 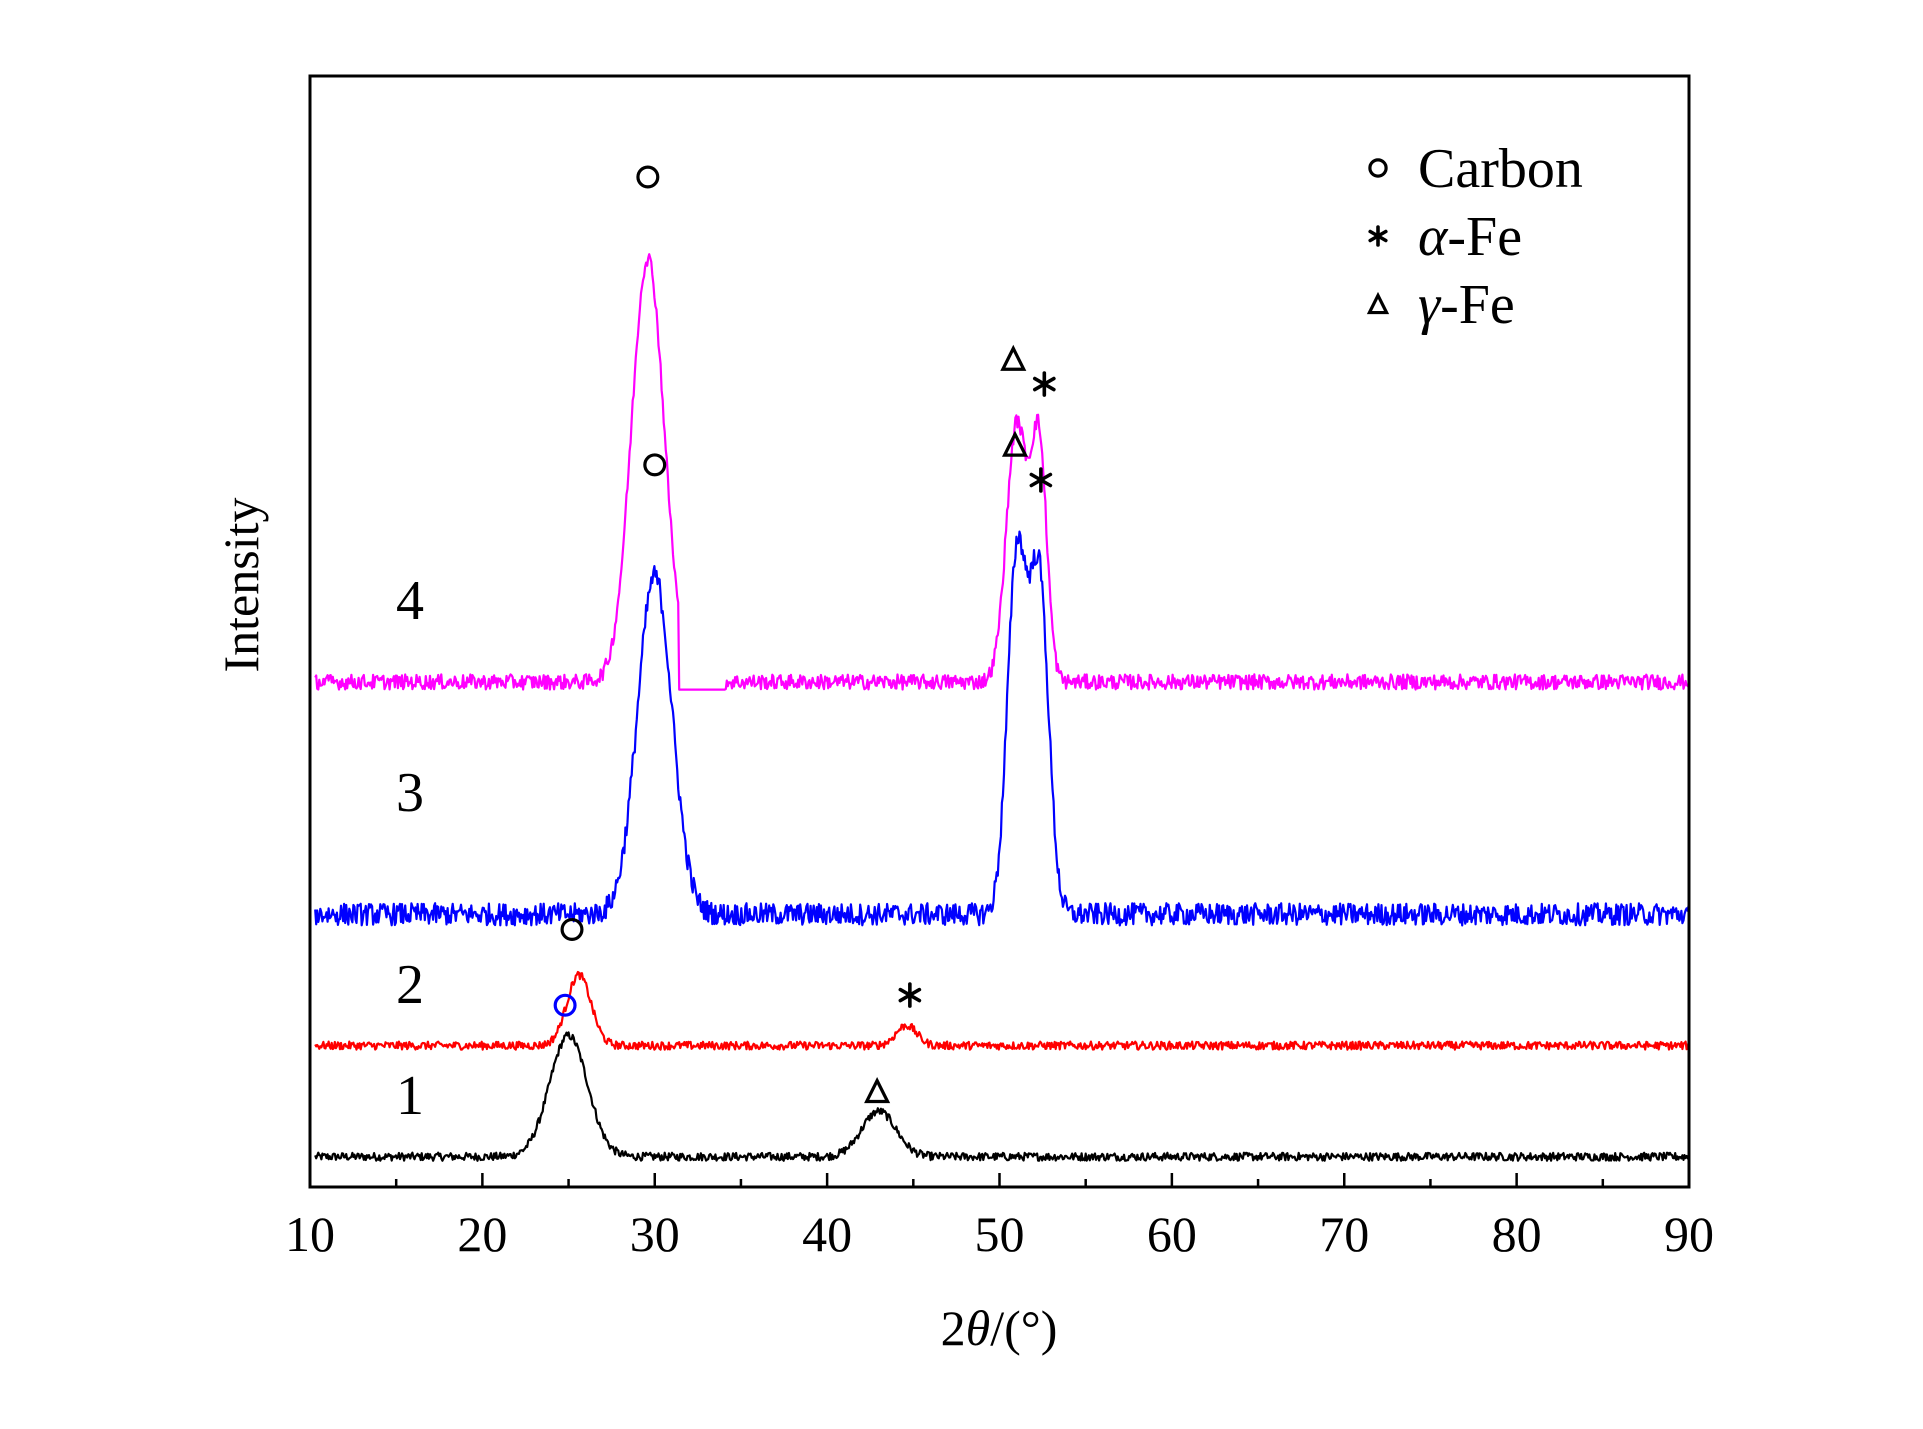 What do you see at coordinates (1430, 305) in the screenshot?
I see `legend-entry-greek: γ` at bounding box center [1430, 305].